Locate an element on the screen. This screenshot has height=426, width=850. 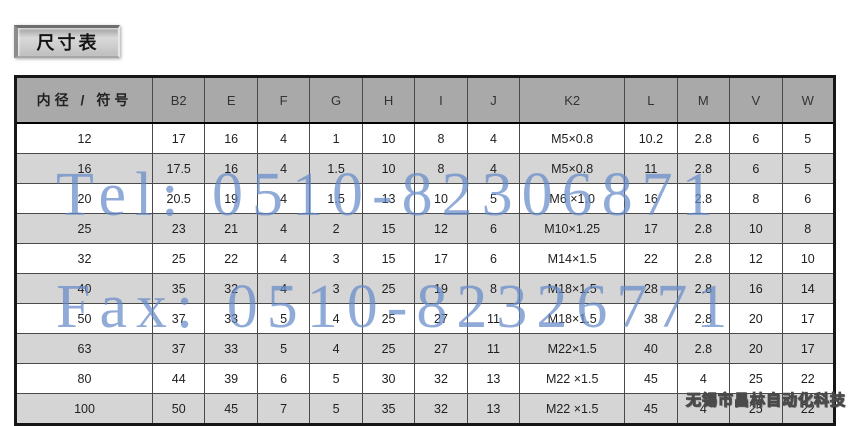
table-row: 32 25 22 4 3 15 17 6 M14×1.5 22 2.8 12 10 is located at coordinates (425, 258).